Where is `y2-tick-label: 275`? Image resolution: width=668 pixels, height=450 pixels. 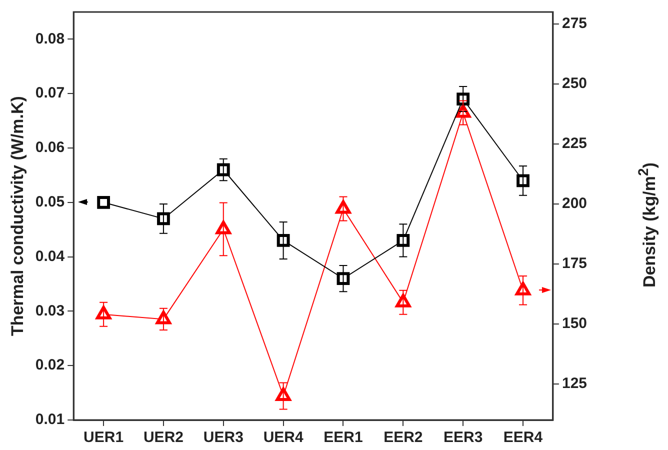 y2-tick-label: 275 is located at coordinates (575, 23).